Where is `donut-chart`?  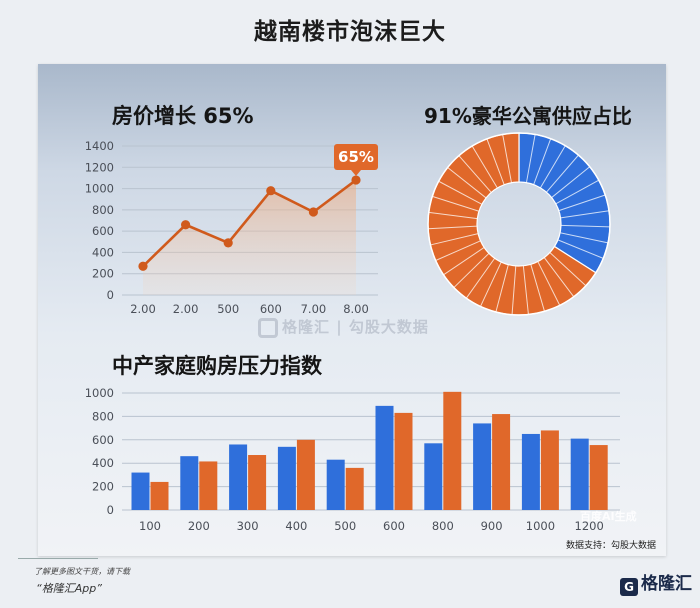 donut-chart is located at coordinates (519, 224).